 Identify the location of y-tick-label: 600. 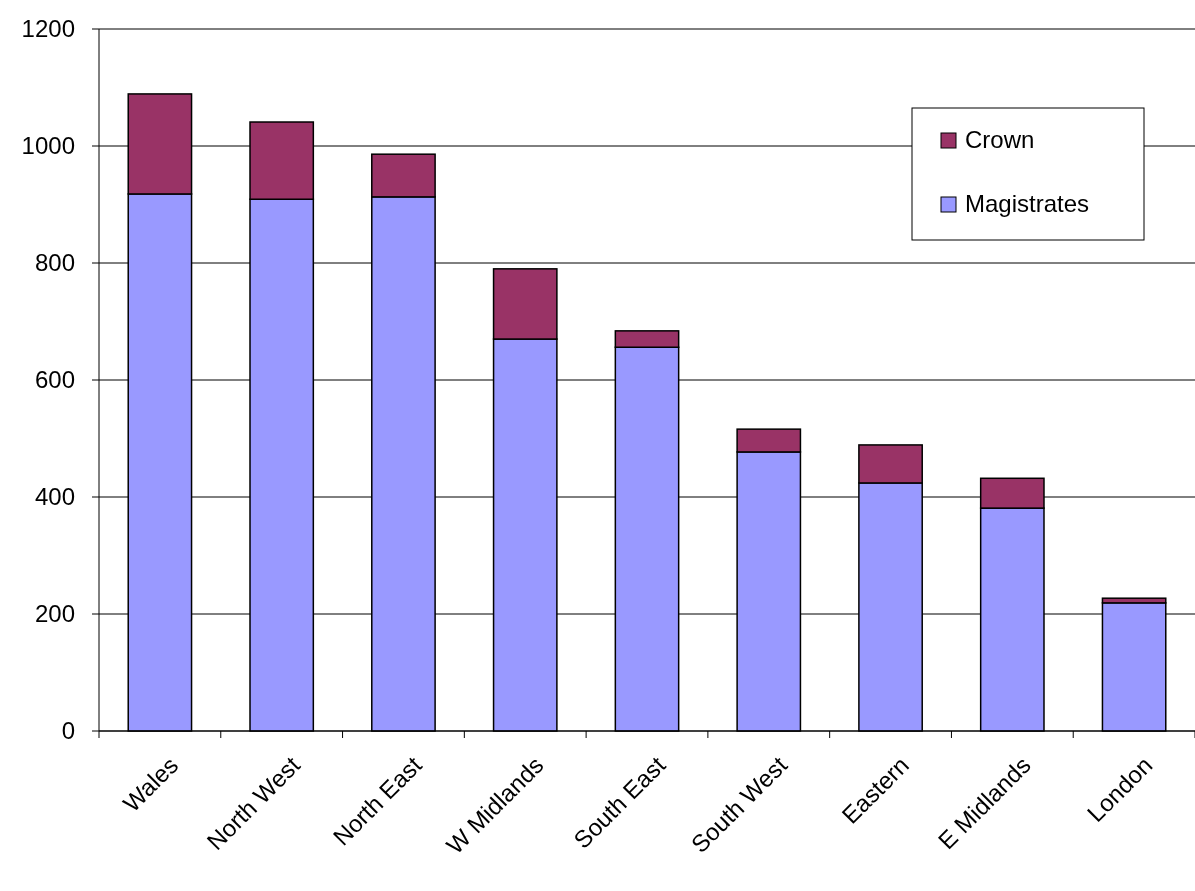
(54, 380).